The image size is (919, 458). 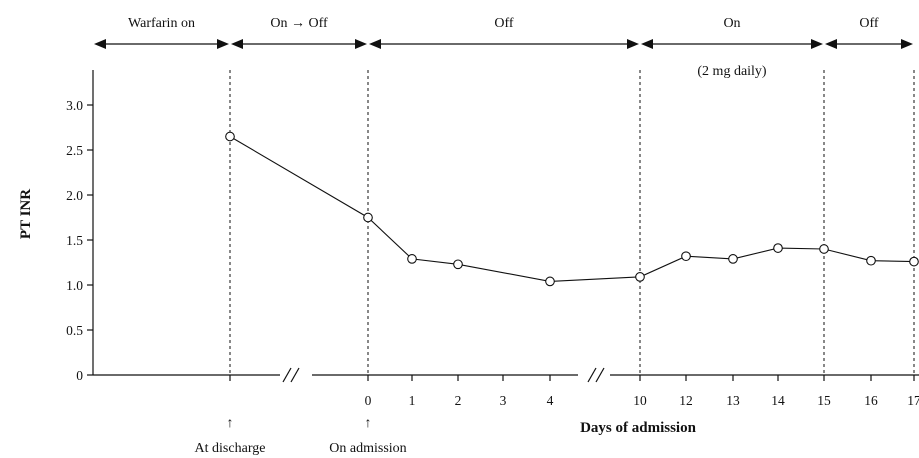 What do you see at coordinates (731, 23) in the screenshot?
I see `phase-label: On` at bounding box center [731, 23].